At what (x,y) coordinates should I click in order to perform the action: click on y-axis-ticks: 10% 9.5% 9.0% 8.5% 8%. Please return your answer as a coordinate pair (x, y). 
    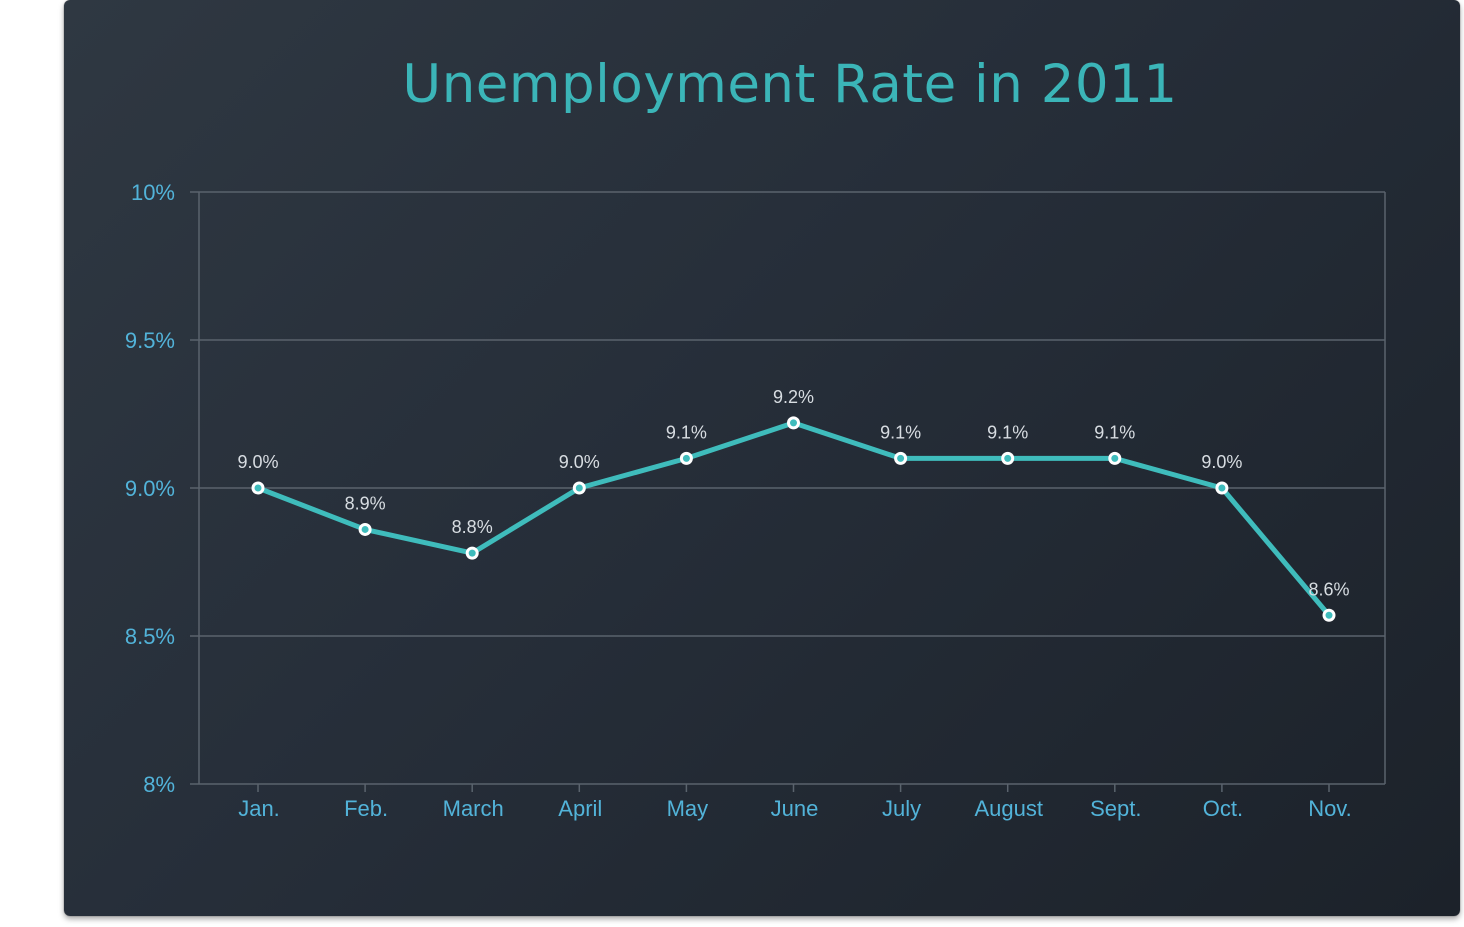
    Looking at the image, I should click on (150, 488).